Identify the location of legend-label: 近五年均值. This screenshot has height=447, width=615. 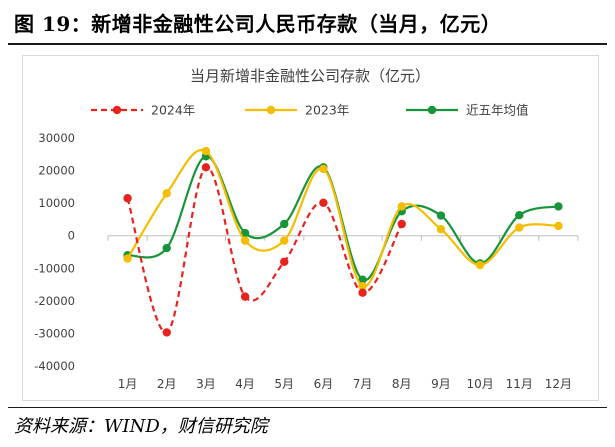
(497, 110).